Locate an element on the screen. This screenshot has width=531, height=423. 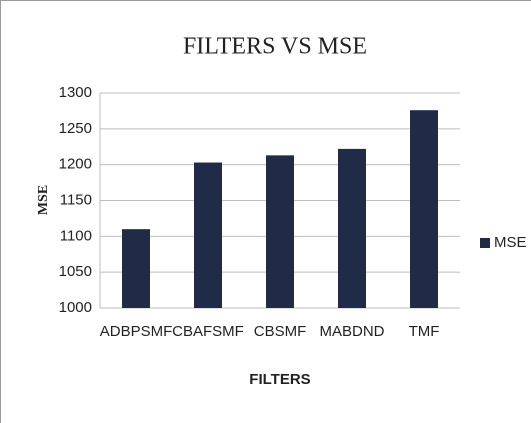
x-tick-label: CBAFSMF is located at coordinates (208, 331).